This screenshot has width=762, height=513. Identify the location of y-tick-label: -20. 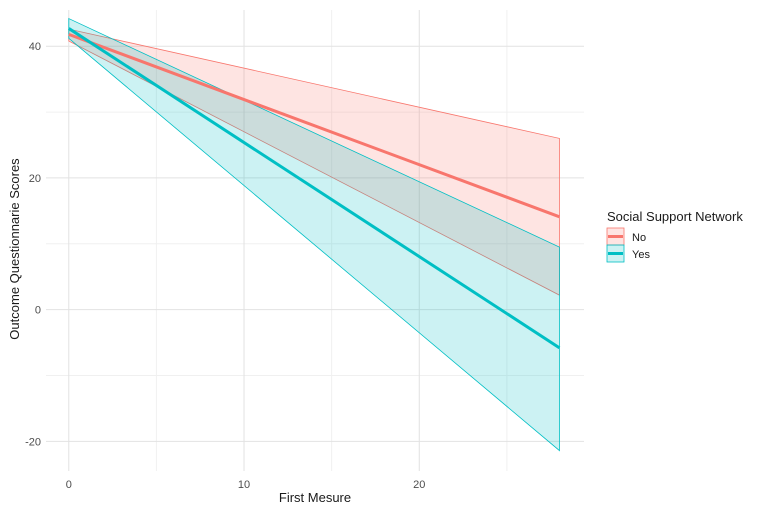
(33, 442).